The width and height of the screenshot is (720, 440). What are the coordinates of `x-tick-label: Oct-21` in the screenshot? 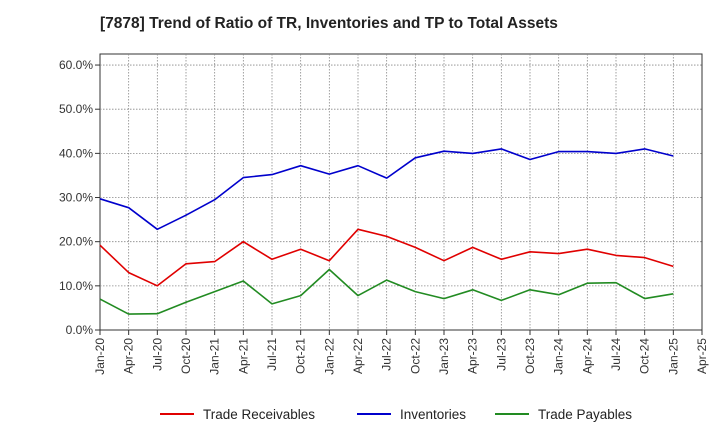 It's located at (301, 356).